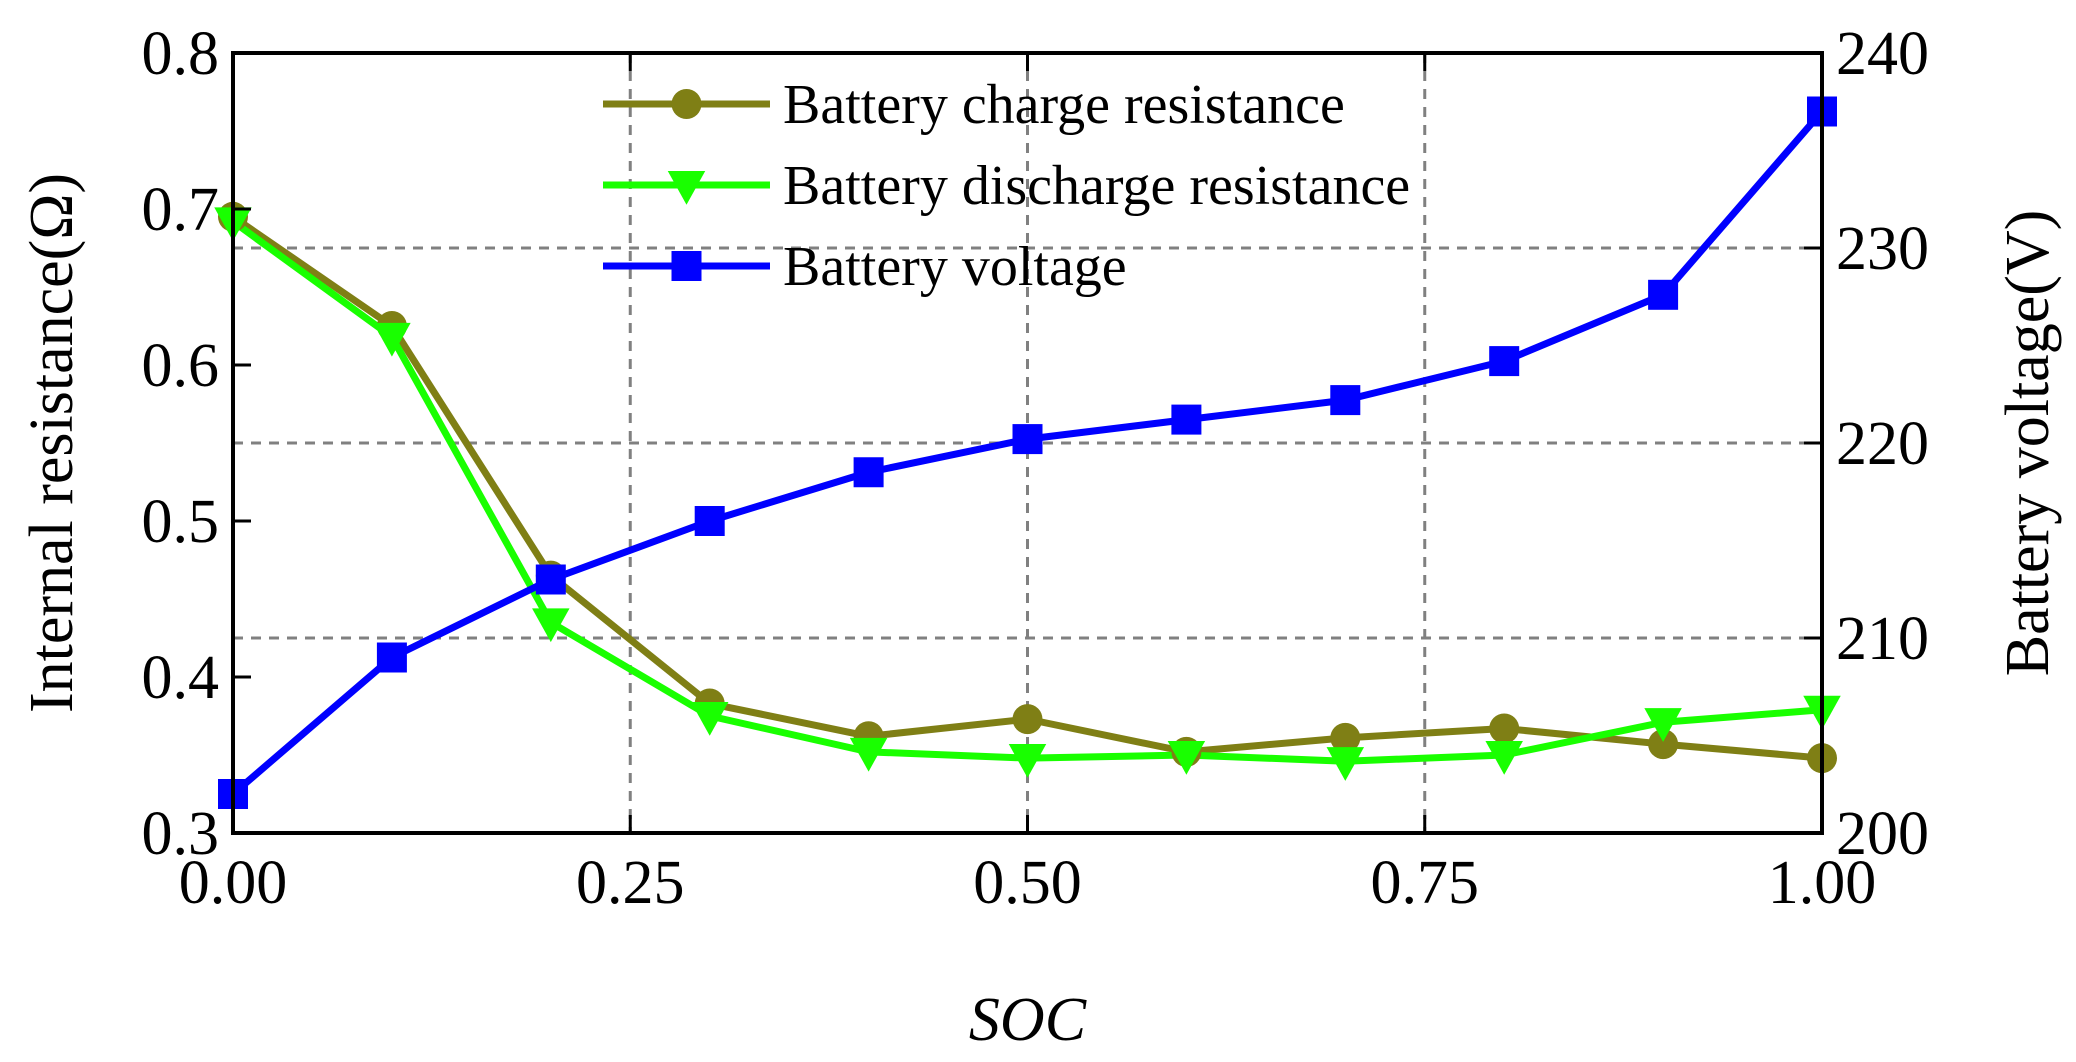  Describe the element at coordinates (955, 267) in the screenshot. I see `legend-label: Battery voltage` at that location.